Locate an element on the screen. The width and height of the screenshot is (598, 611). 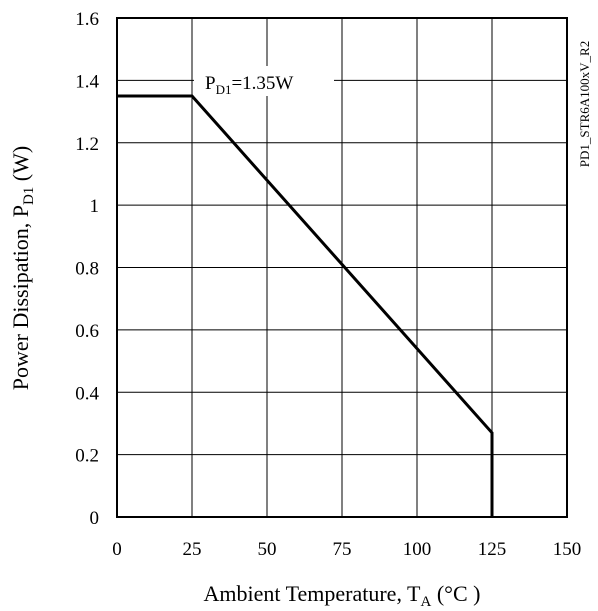
annotation-background is located at coordinates (264, 81).